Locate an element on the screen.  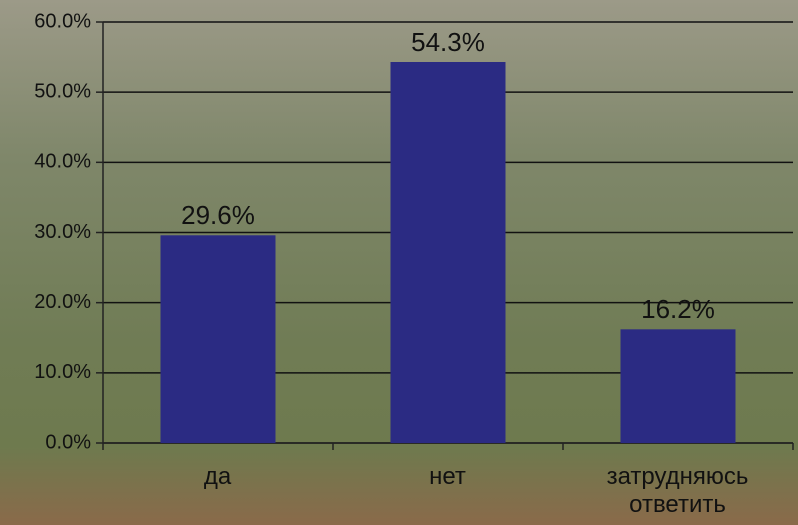
value-label: 54.3% is located at coordinates (448, 42).